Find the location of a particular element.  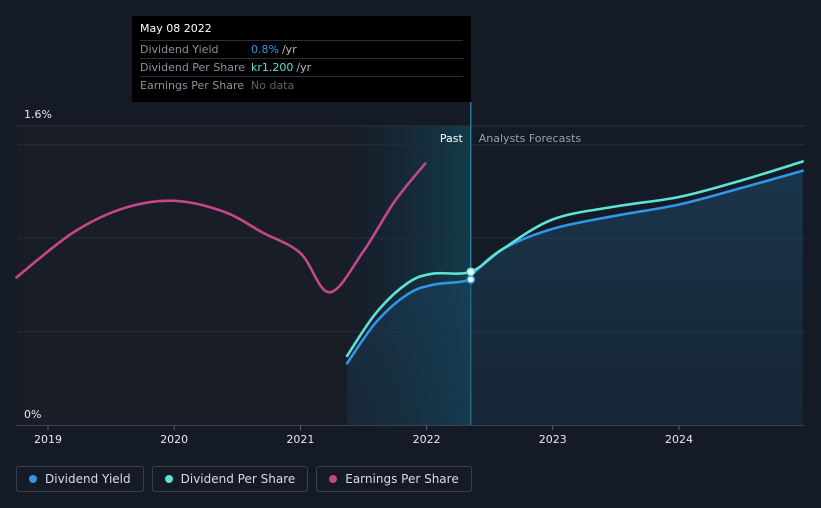

tooltip-date: May 08 2022 is located at coordinates (301, 31).